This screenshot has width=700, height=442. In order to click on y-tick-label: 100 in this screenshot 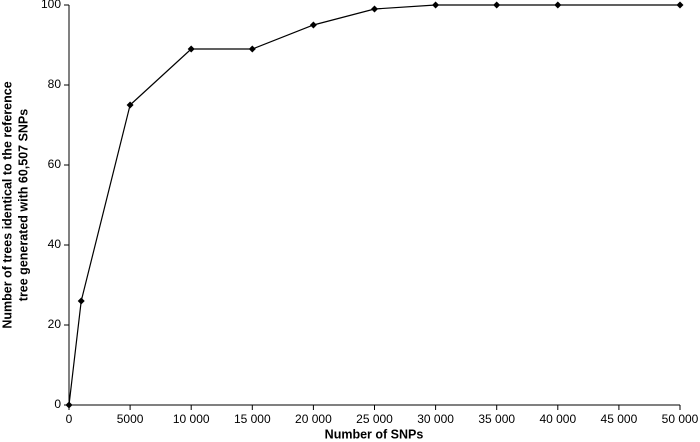, I will do `click(51, 5)`.